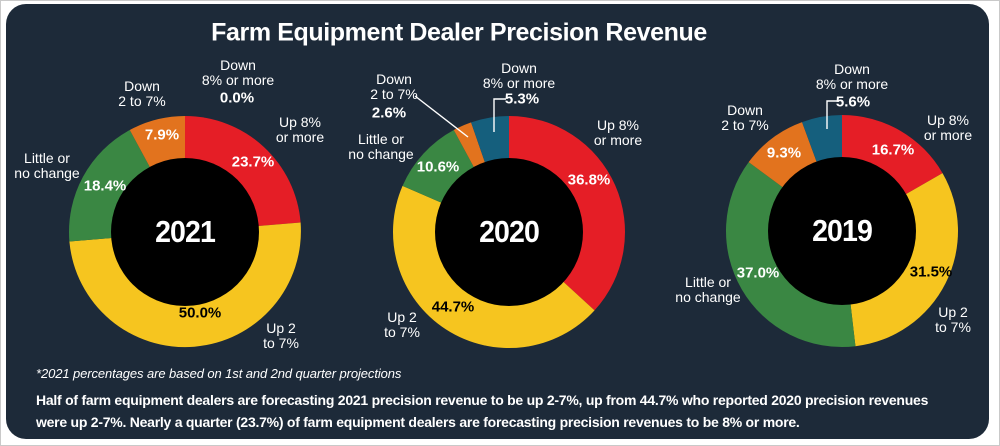 This screenshot has width=1000, height=446. Describe the element at coordinates (893, 150) in the screenshot. I see `value-label-up-8-or-more: 16.7%` at that location.